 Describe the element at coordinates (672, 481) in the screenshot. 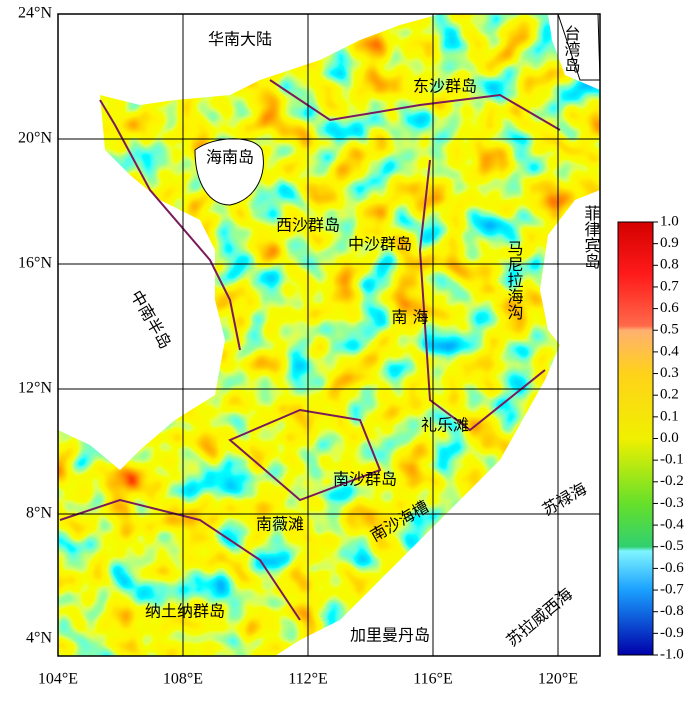

I see `colorbar-label: -0.2` at that location.